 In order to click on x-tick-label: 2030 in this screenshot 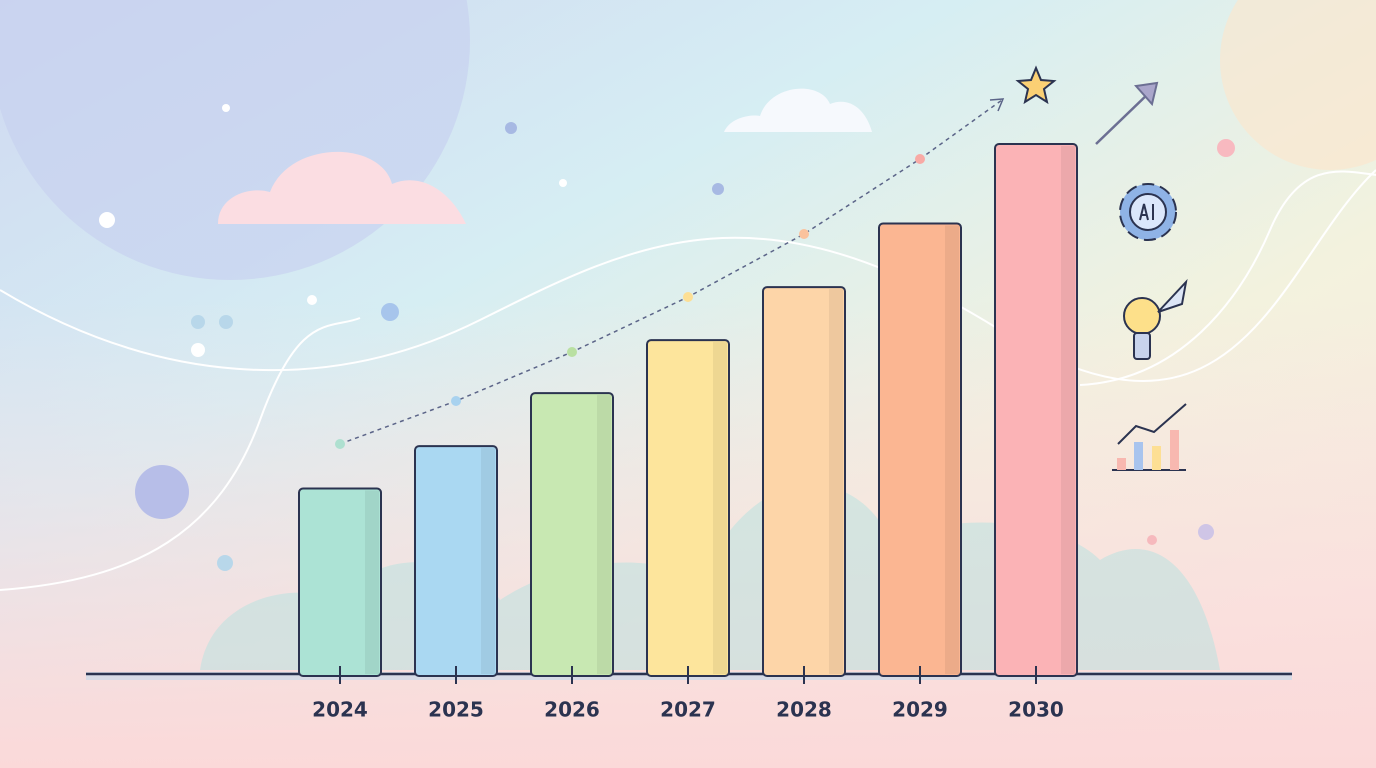, I will do `click(1036, 710)`.